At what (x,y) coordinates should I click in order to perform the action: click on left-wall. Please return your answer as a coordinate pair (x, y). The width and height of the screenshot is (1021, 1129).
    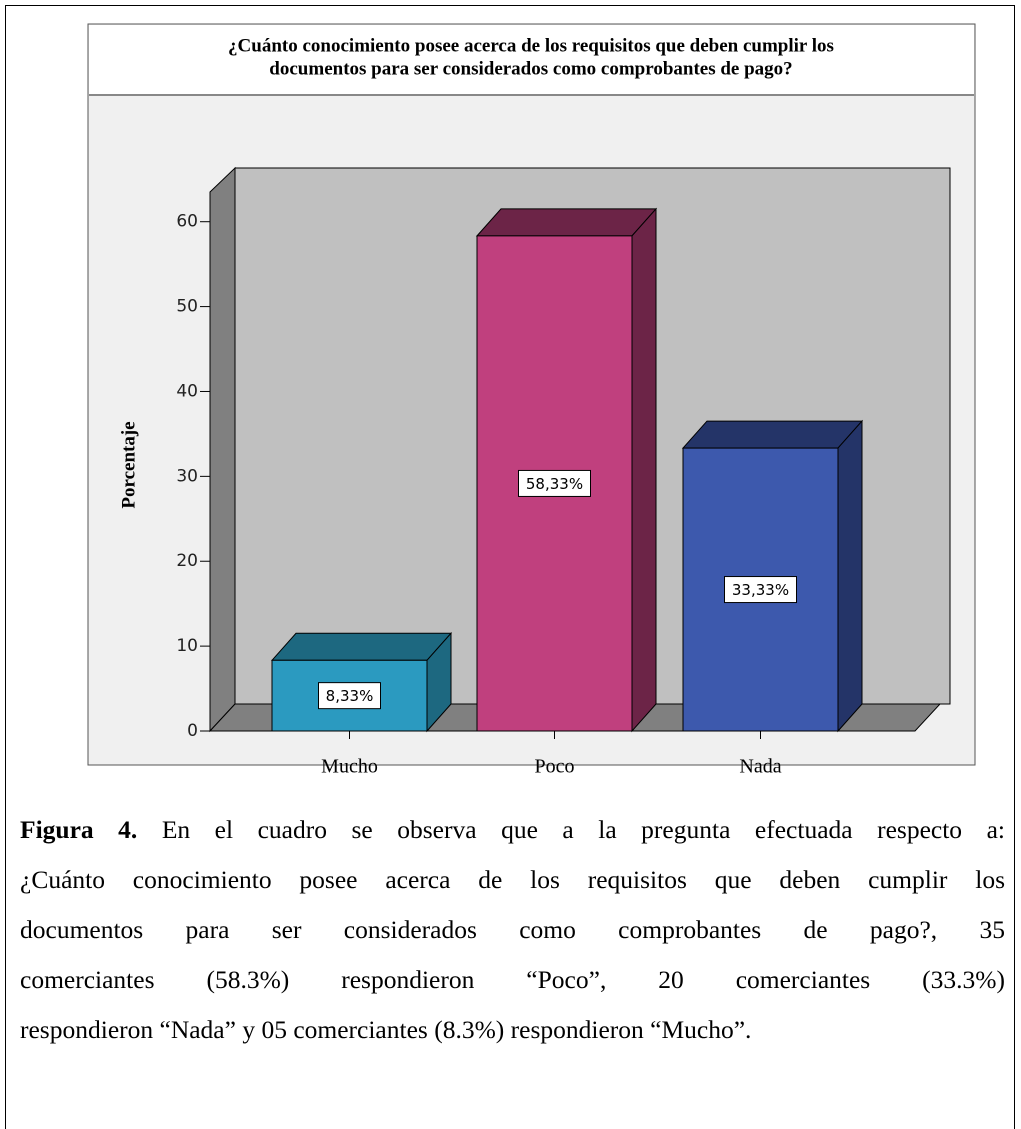
    Looking at the image, I should click on (222, 449).